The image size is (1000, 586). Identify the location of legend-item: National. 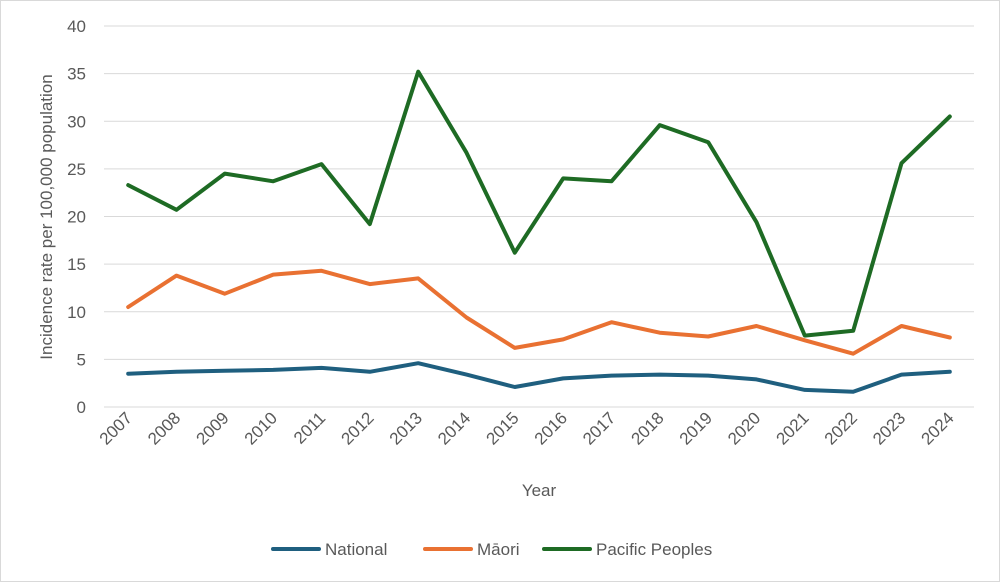
(329, 549).